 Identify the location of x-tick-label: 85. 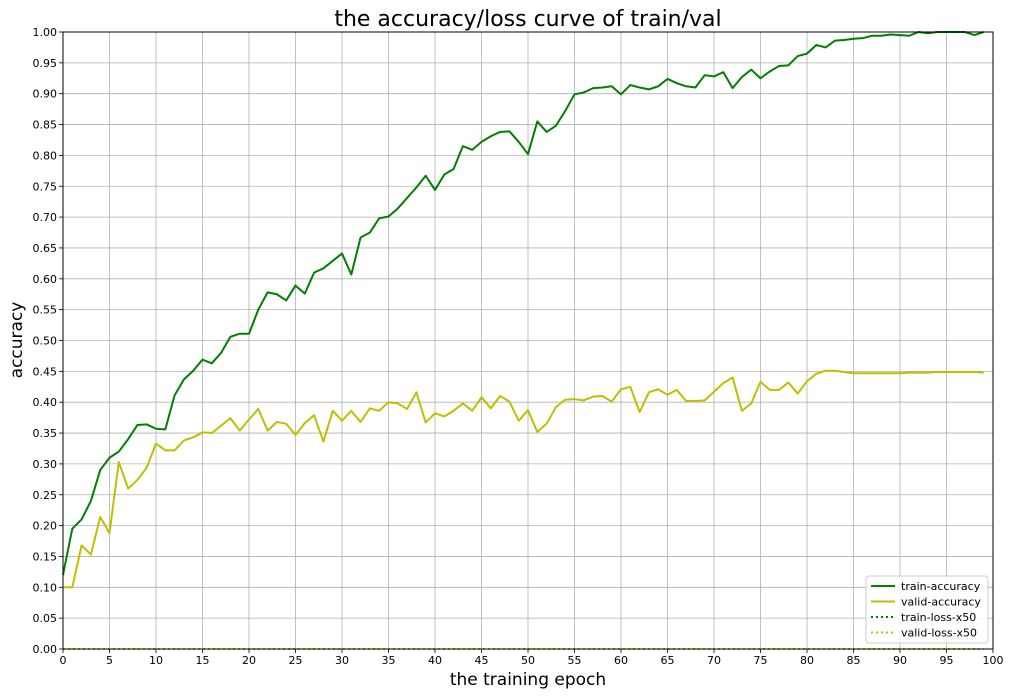
(854, 660).